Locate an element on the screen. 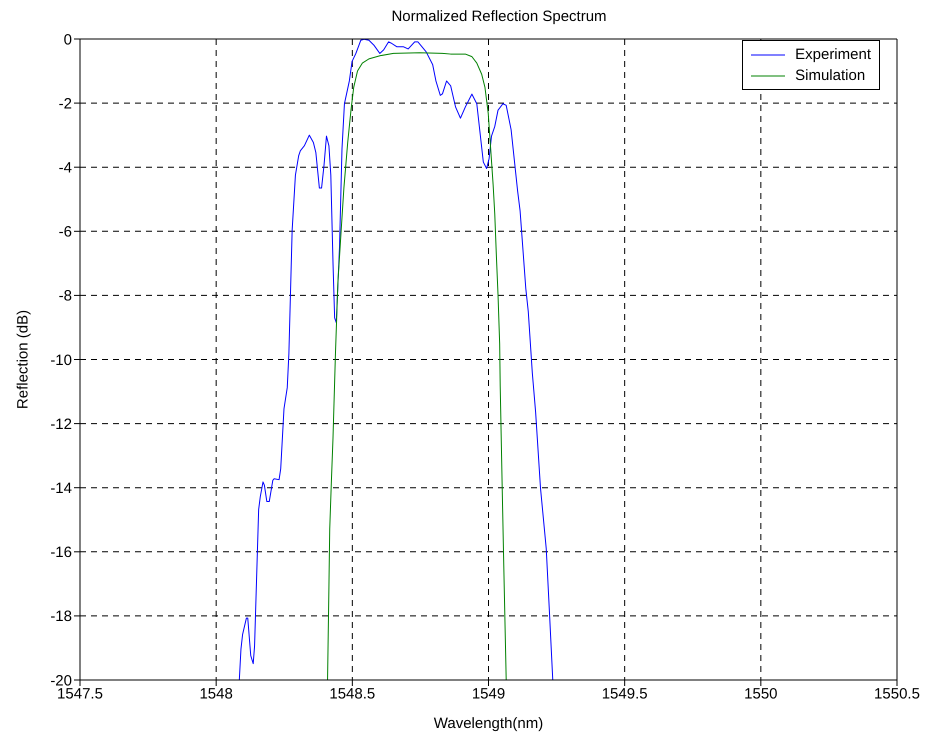 This screenshot has width=938, height=749. y-tick-label: -8 is located at coordinates (65, 296).